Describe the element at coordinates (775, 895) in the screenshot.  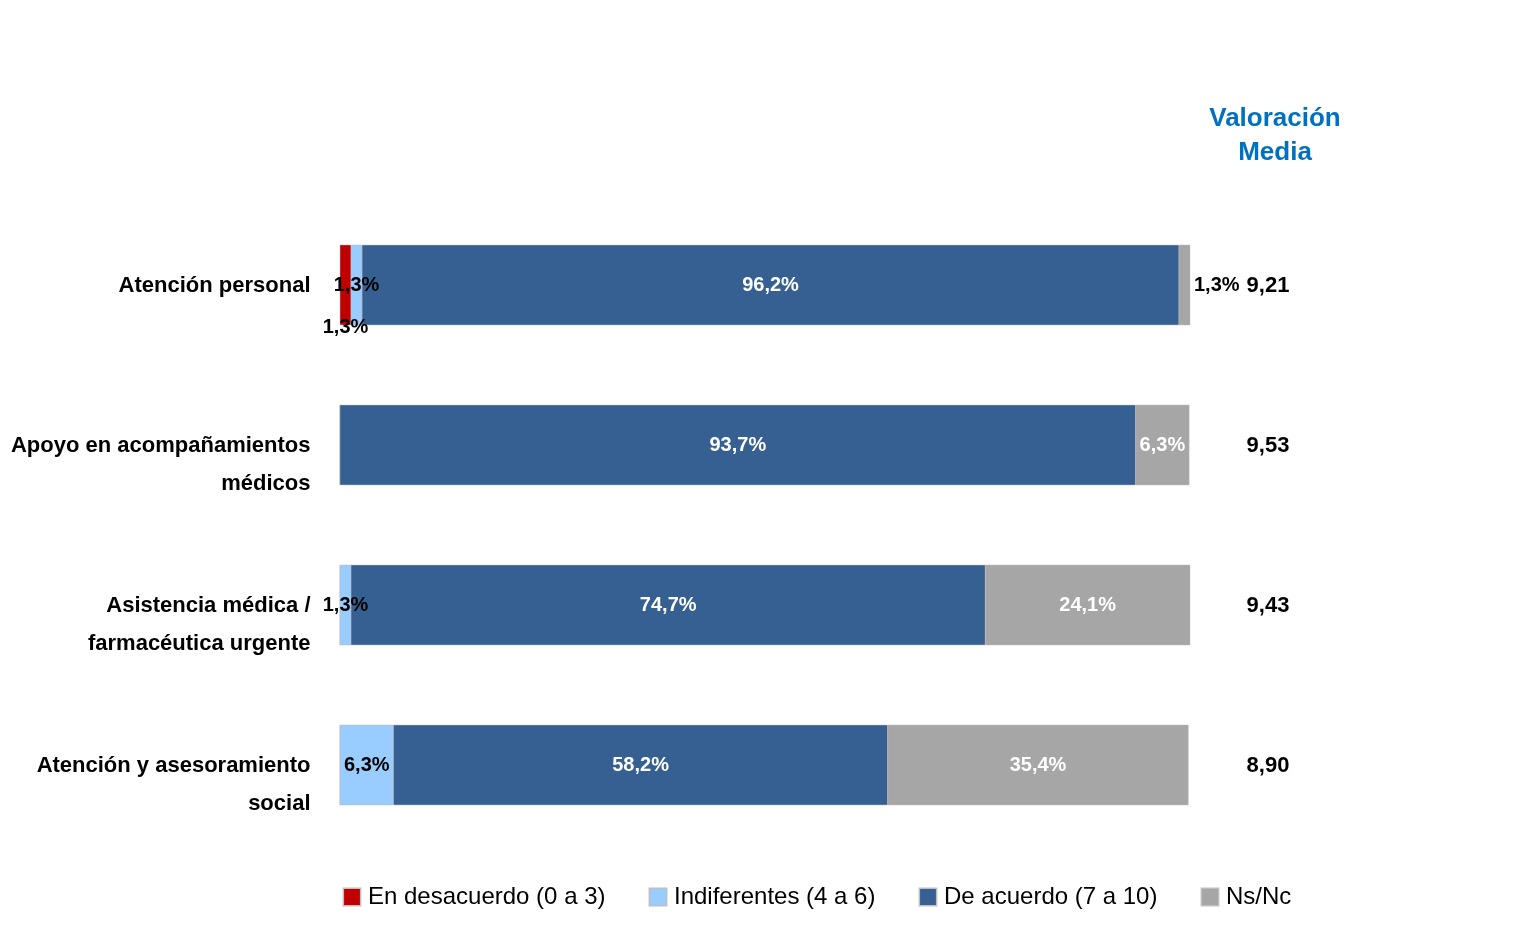
I see `legend-label: Indiferentes (4 a 6)` at that location.